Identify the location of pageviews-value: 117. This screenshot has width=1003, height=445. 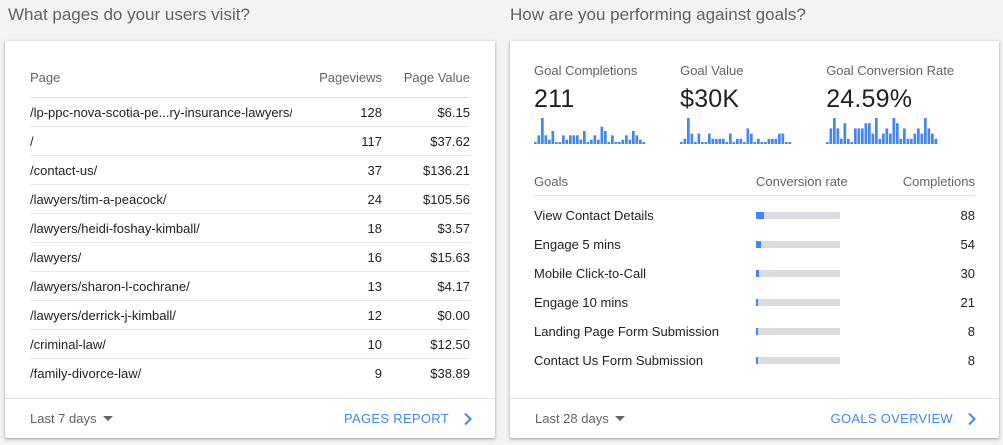
(371, 141).